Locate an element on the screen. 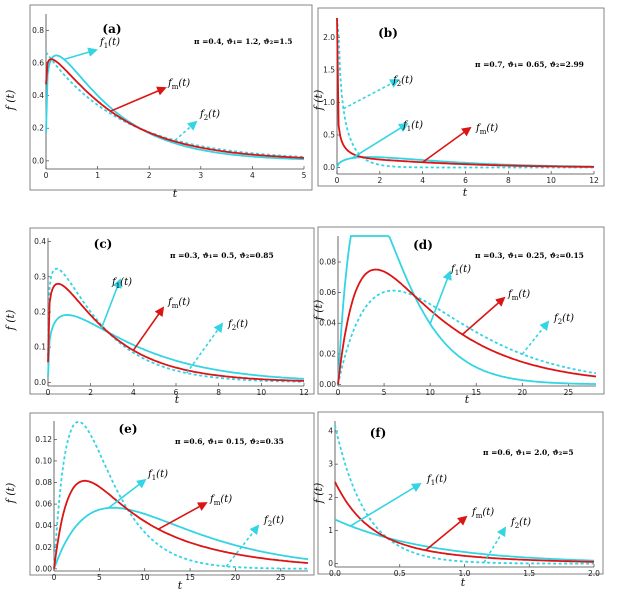 This screenshot has height=603, width=626. y-tick-label: 0.8 is located at coordinates (38, 30).